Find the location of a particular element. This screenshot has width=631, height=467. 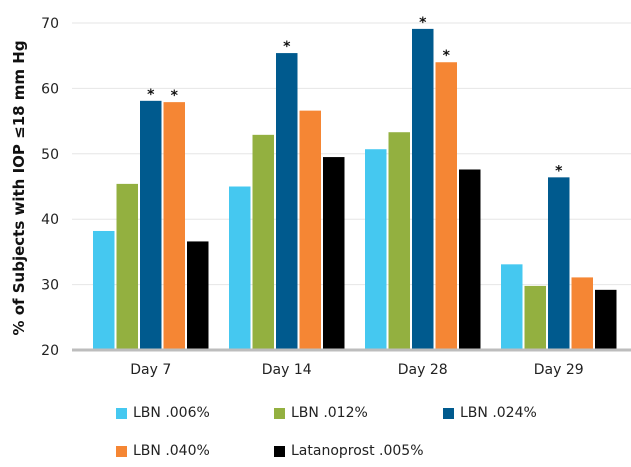

legend-label: LBN .006% is located at coordinates (171, 413).